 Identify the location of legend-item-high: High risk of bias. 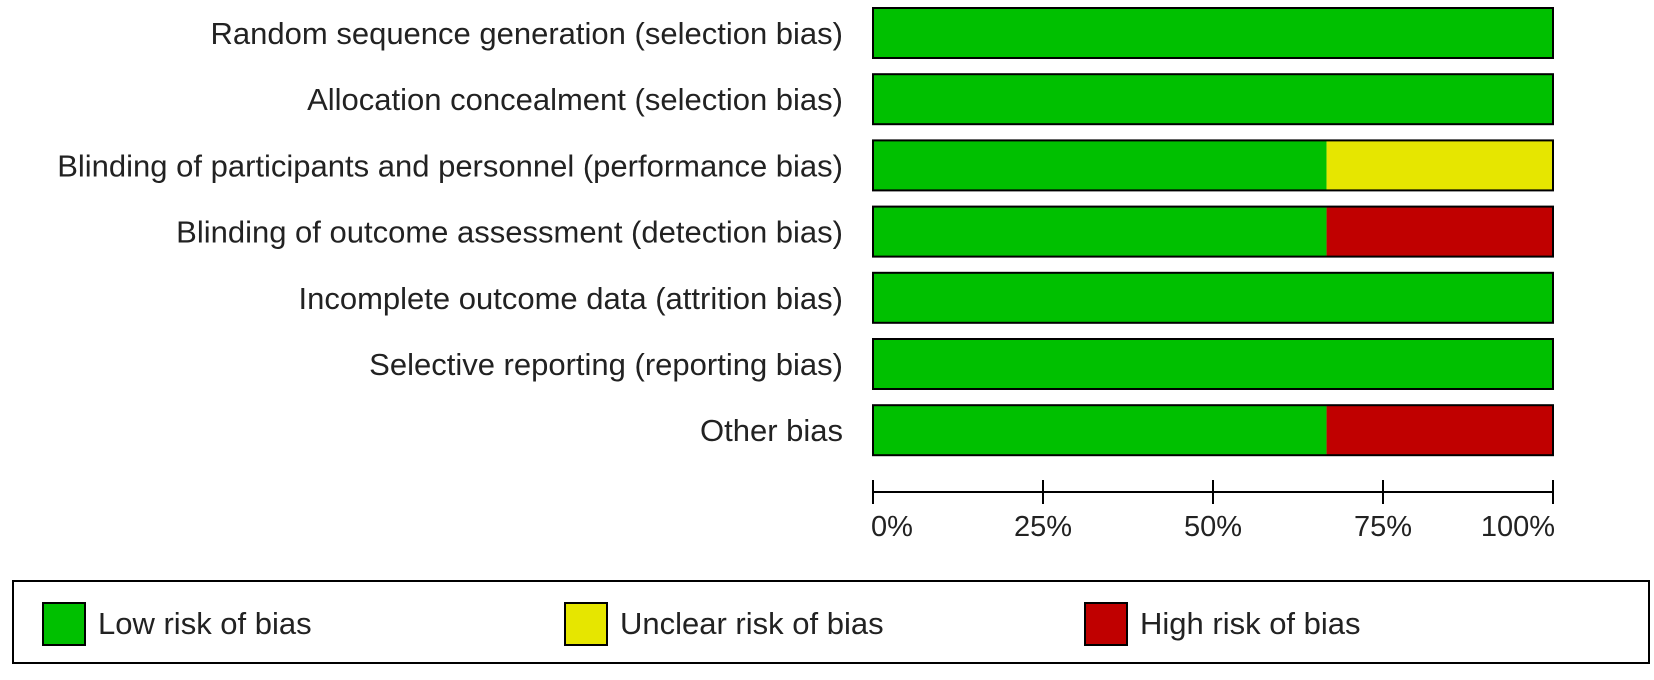
(1222, 624).